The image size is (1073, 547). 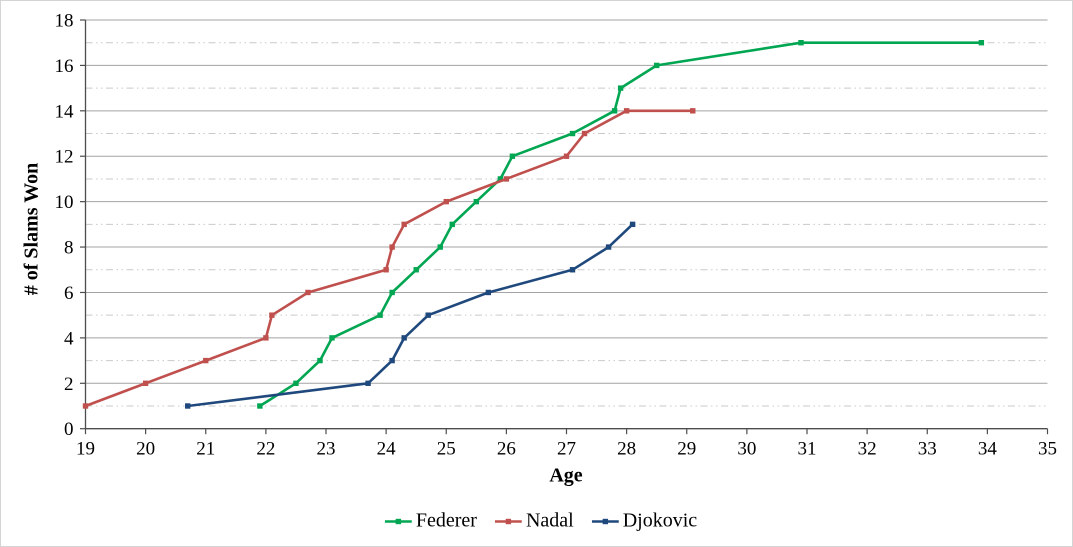 What do you see at coordinates (145, 449) in the screenshot?
I see `x-tick-label: 20` at bounding box center [145, 449].